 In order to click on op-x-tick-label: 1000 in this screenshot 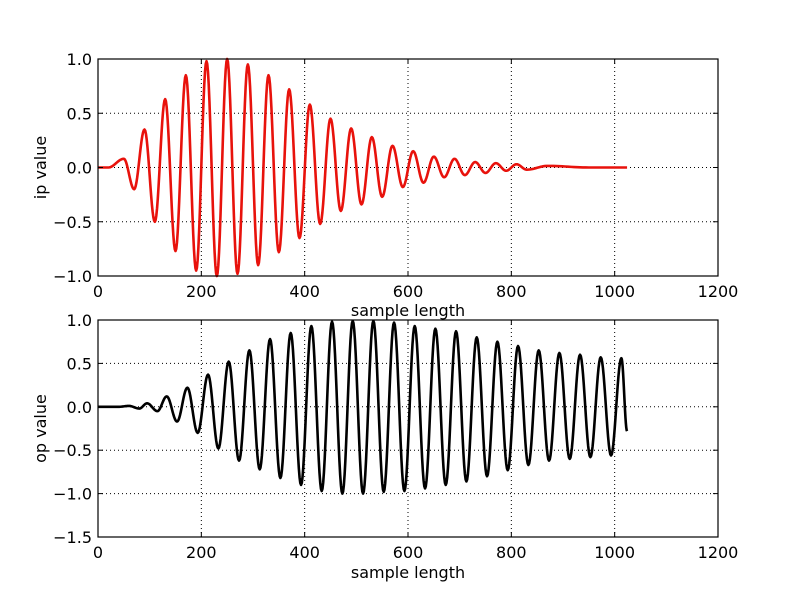, I will do `click(614, 552)`.